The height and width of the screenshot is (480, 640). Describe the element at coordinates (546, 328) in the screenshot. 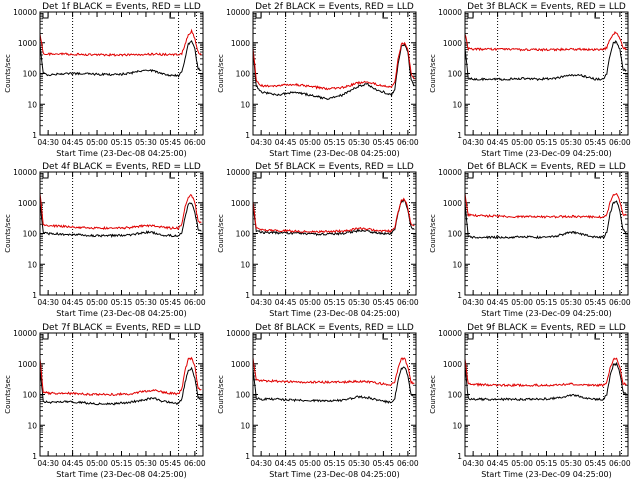

I see `panel-title: Det 9f BLACK = Events, RED = LLD` at that location.